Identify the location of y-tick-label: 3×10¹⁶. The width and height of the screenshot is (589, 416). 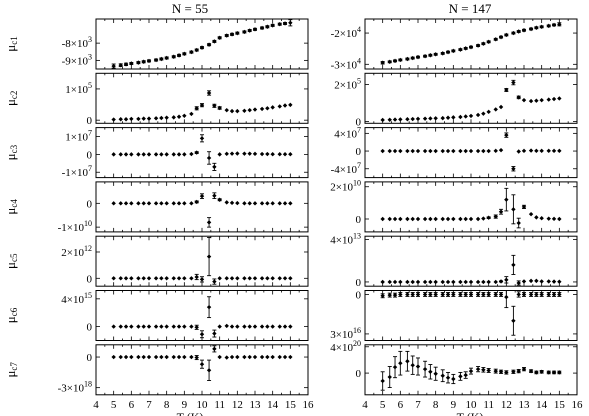
(345, 333).